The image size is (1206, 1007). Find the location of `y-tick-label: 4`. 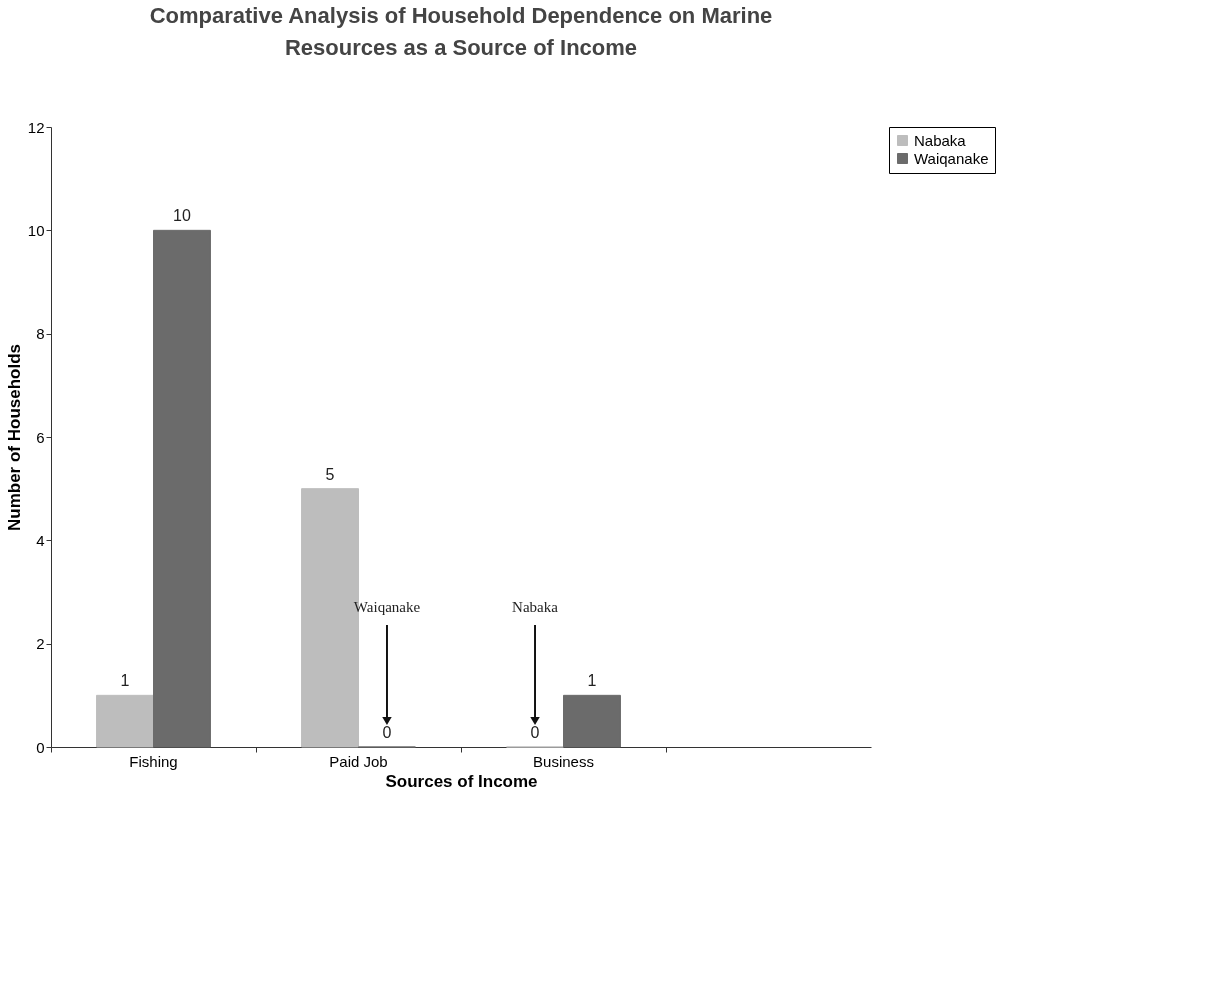

y-tick-label: 4 is located at coordinates (40, 540).